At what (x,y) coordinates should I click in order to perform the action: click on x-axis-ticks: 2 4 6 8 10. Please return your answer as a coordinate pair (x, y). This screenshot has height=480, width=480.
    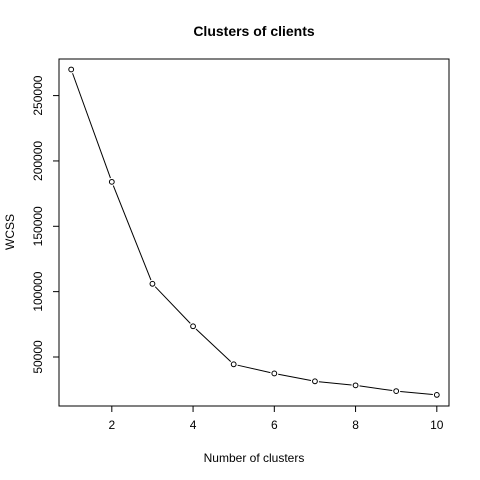
    Looking at the image, I should click on (276, 419).